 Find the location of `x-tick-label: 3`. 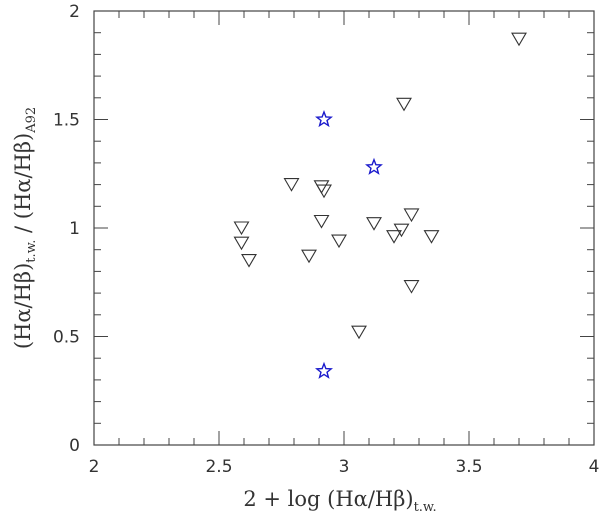

x-tick-label: 3 is located at coordinates (344, 467).